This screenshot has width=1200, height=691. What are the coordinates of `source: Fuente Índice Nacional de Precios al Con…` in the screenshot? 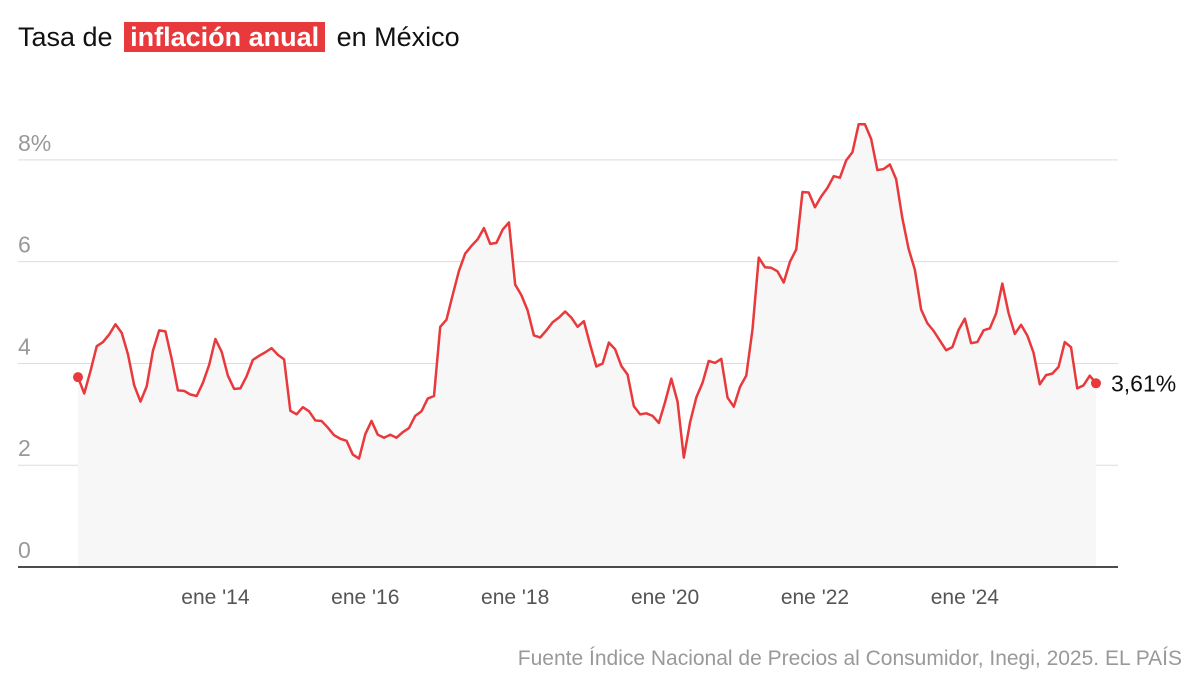 It's located at (850, 658).